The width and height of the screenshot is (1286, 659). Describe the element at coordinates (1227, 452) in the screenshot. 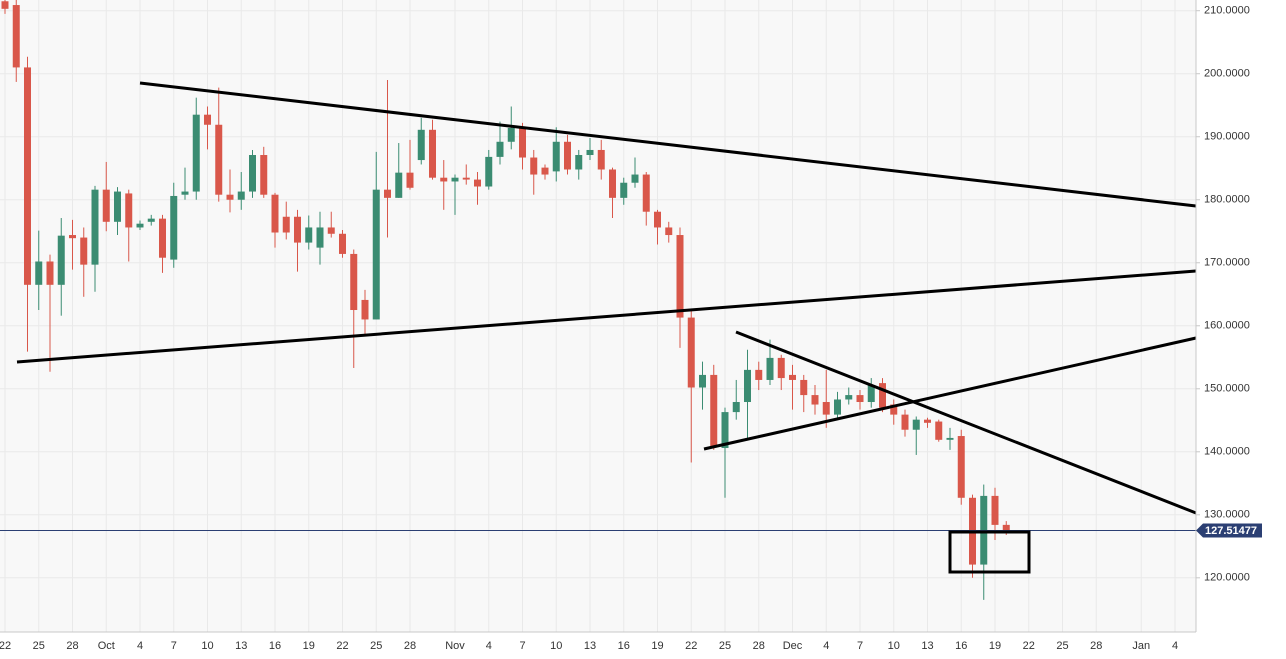

I see `y-tick-label: 140.0000` at that location.